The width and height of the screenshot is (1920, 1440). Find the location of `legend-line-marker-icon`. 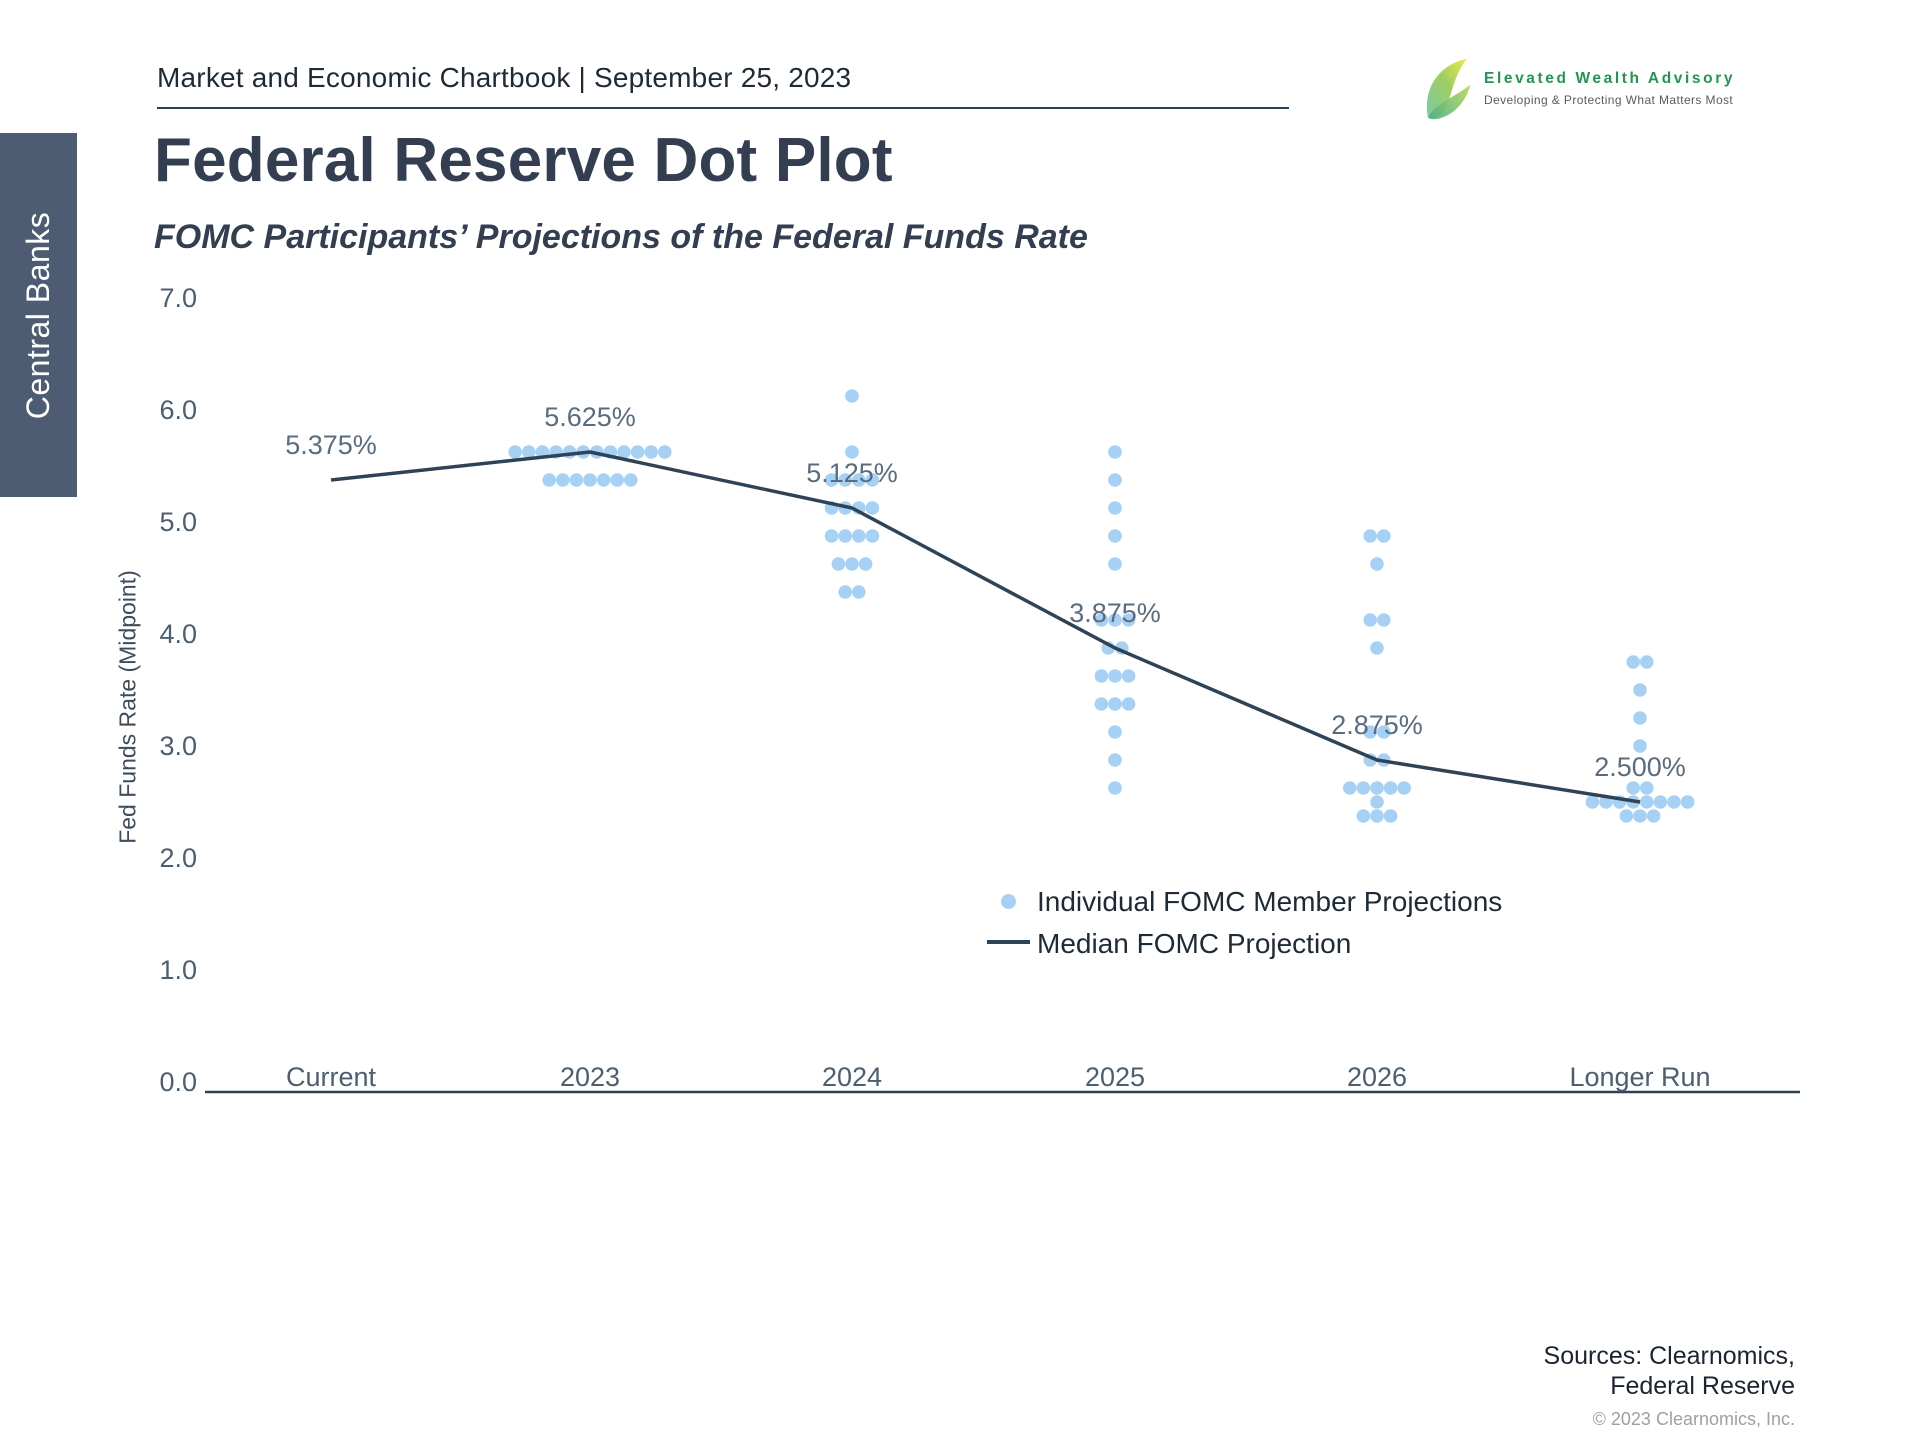

legend-line-marker-icon is located at coordinates (1008, 942).